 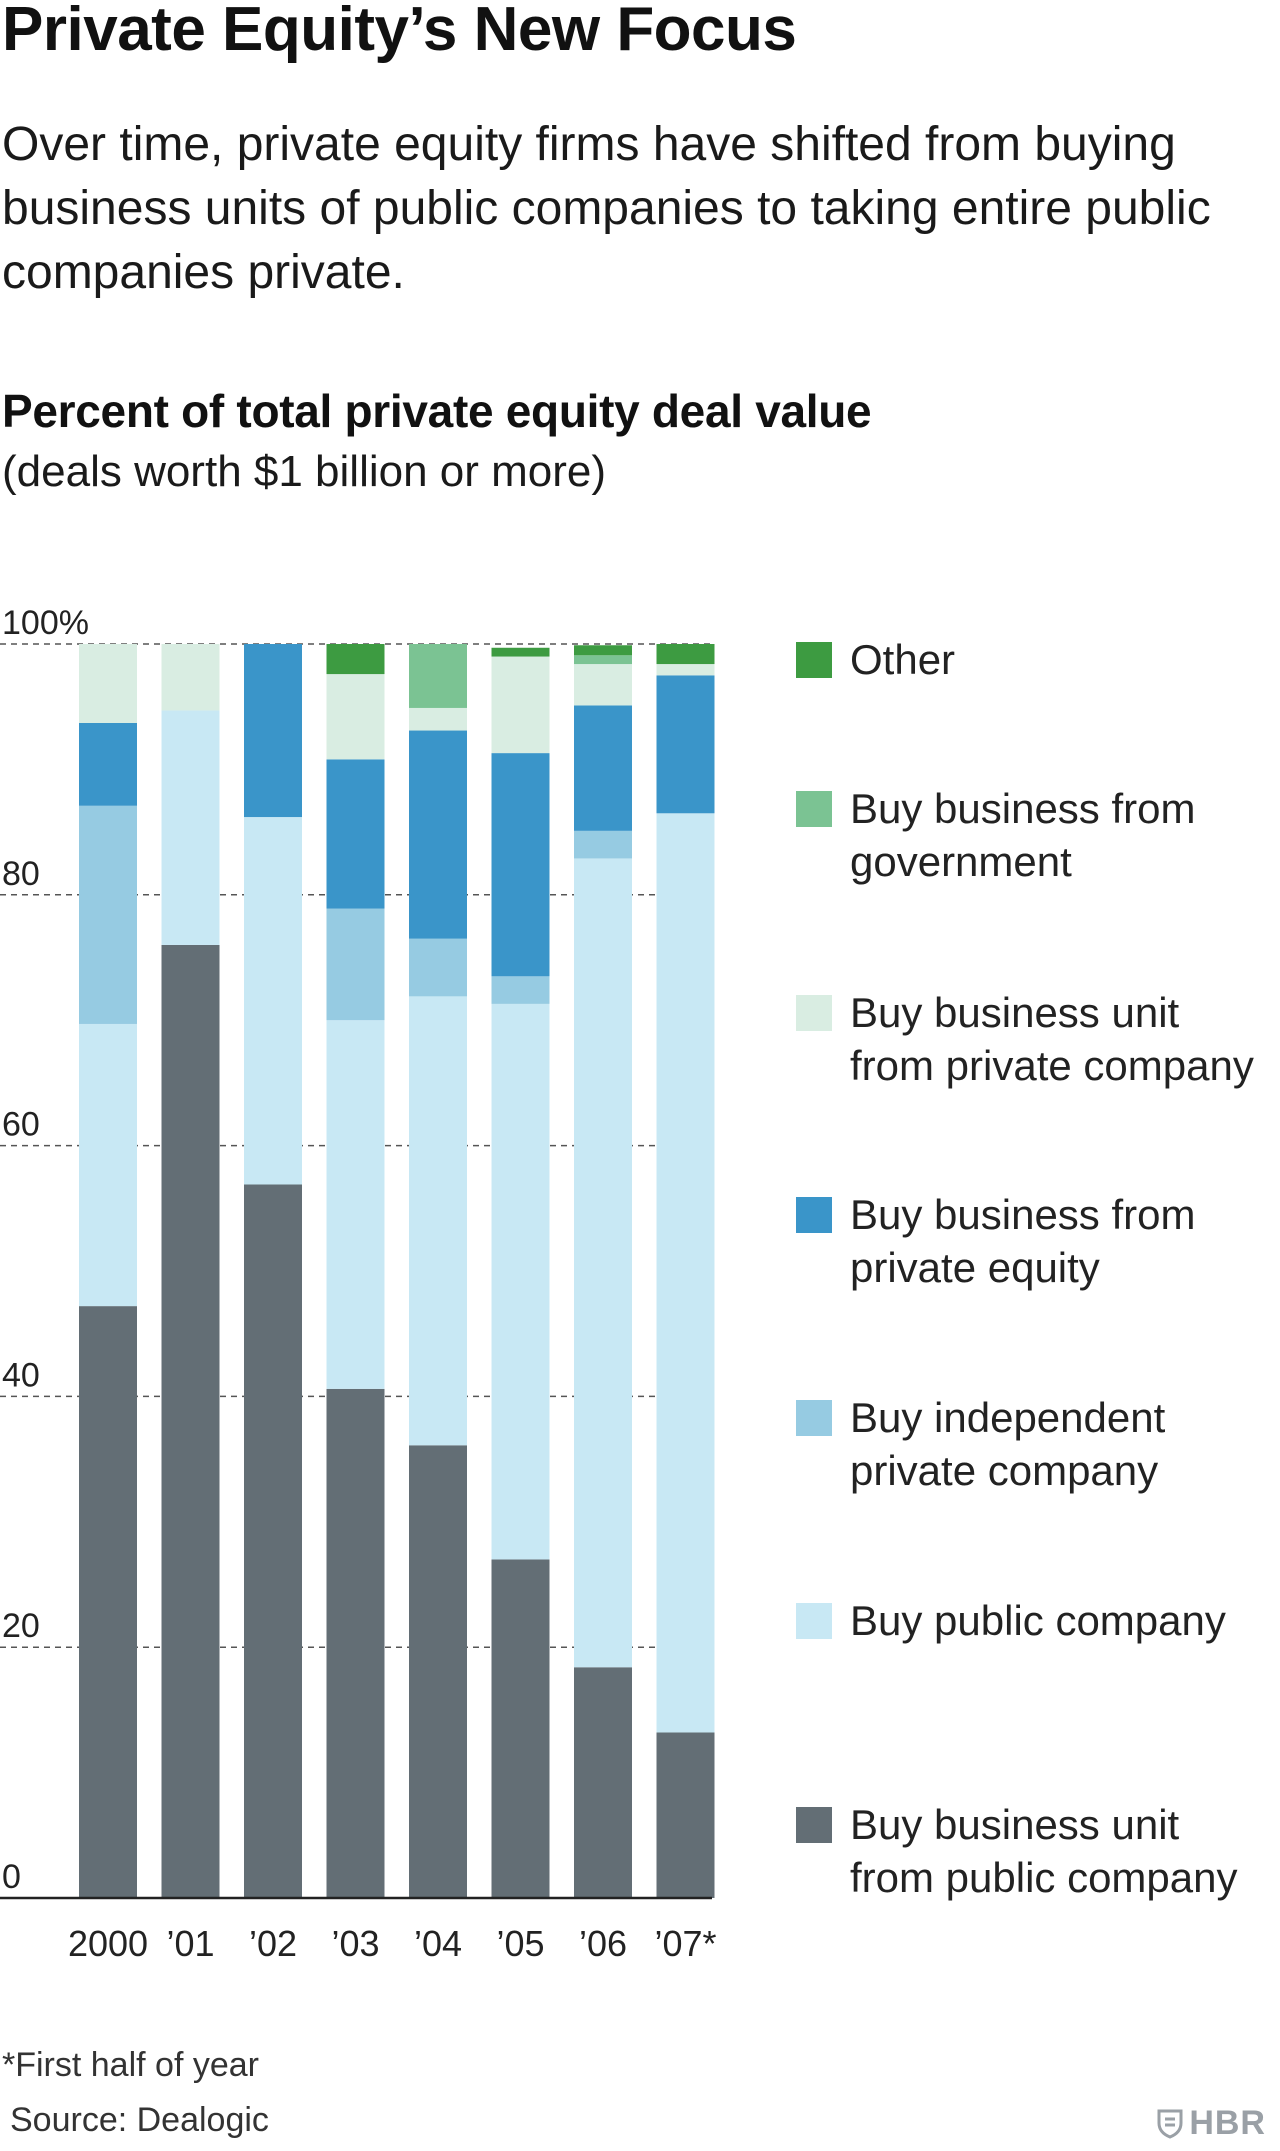 I want to click on y-tick-label: 100%, so click(x=45, y=623).